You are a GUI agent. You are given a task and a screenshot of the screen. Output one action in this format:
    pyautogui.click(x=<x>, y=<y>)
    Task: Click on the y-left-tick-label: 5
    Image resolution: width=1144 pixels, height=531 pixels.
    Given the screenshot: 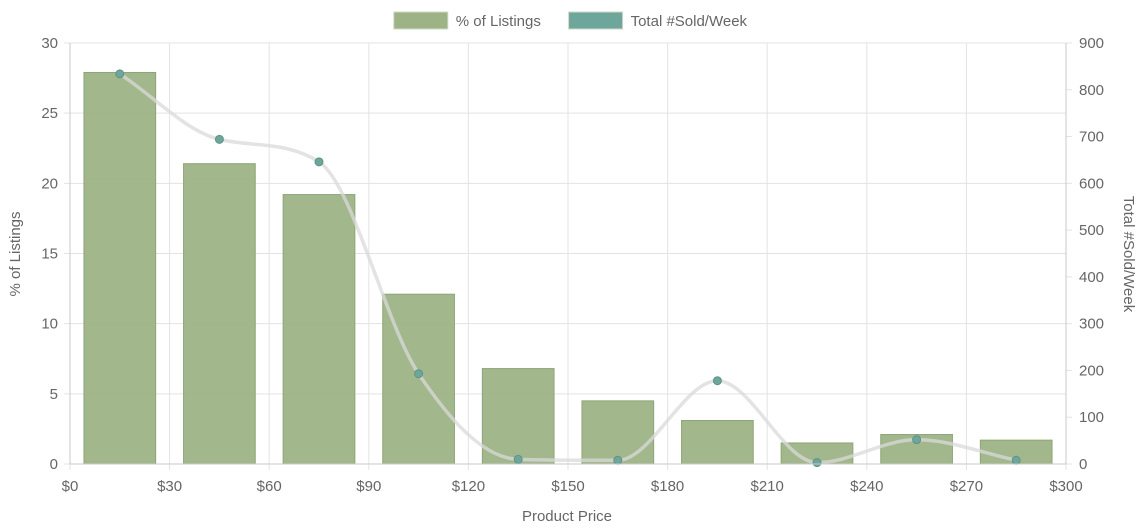 What is the action you would take?
    pyautogui.click(x=54, y=394)
    